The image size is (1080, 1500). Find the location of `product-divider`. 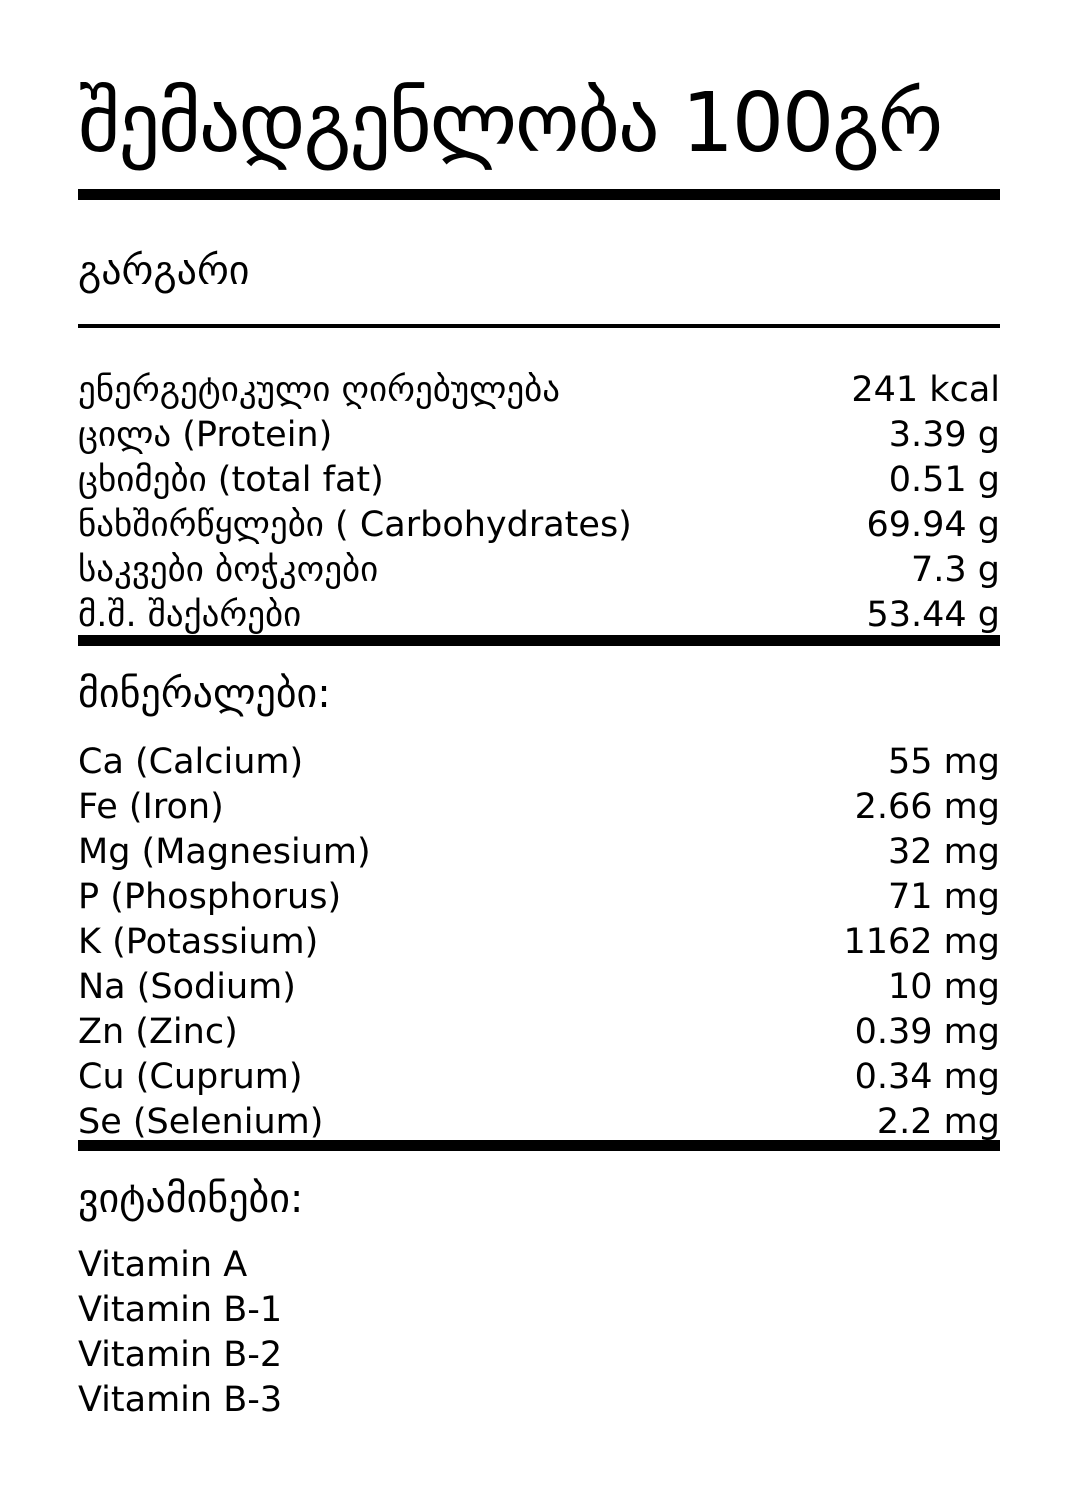

product-divider is located at coordinates (539, 326).